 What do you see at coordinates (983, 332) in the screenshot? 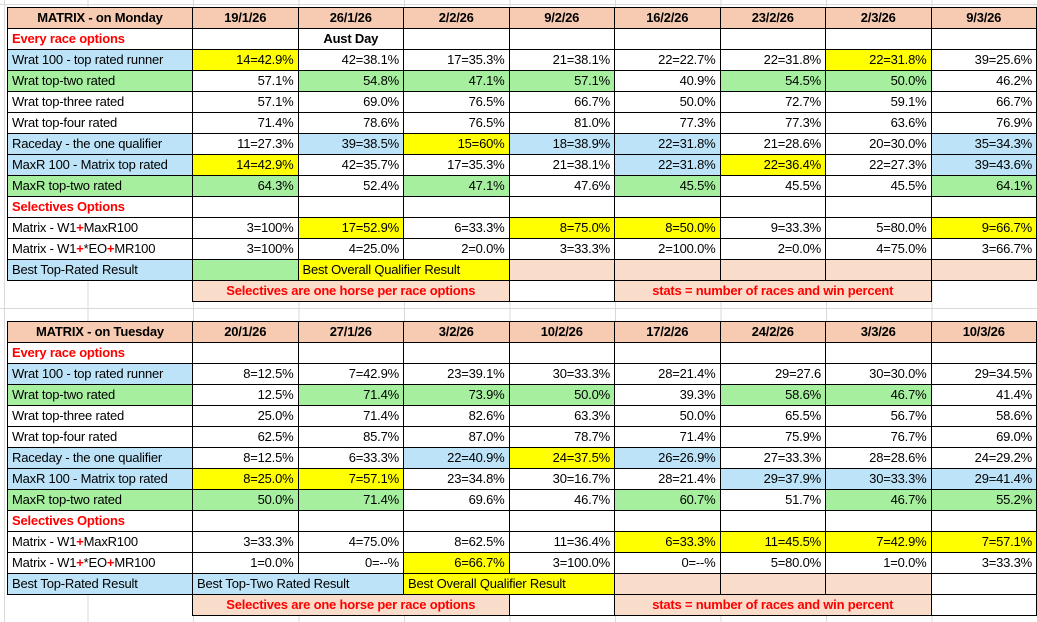
I see `date-header: 10/3/26` at bounding box center [983, 332].